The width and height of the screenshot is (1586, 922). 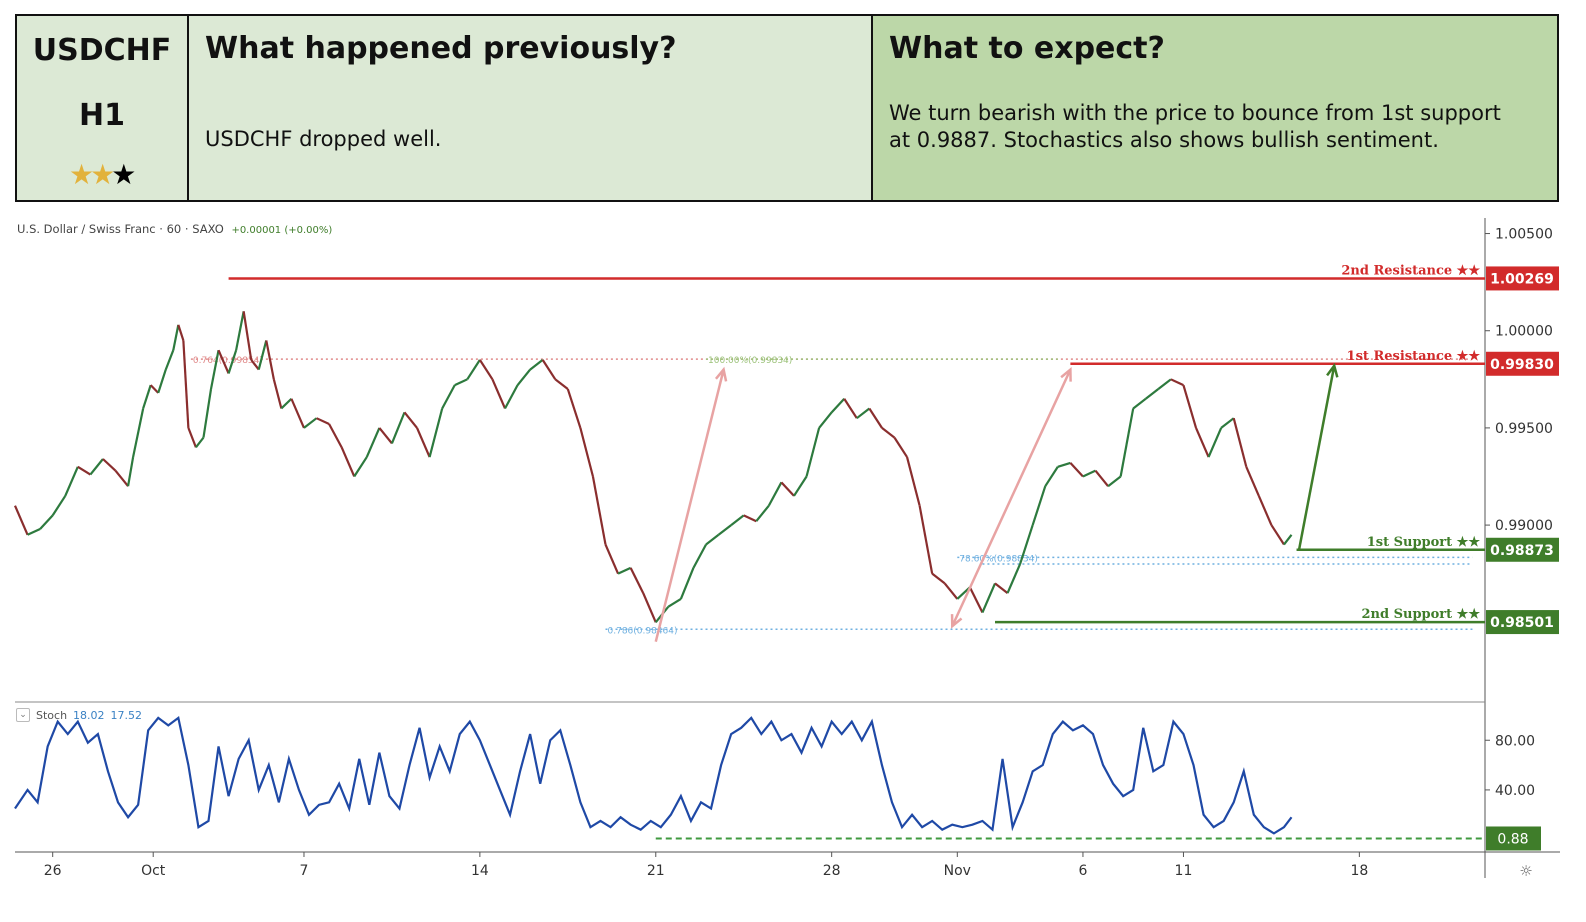 I want to click on level-label: 1st Support ★★, so click(x=1424, y=542).